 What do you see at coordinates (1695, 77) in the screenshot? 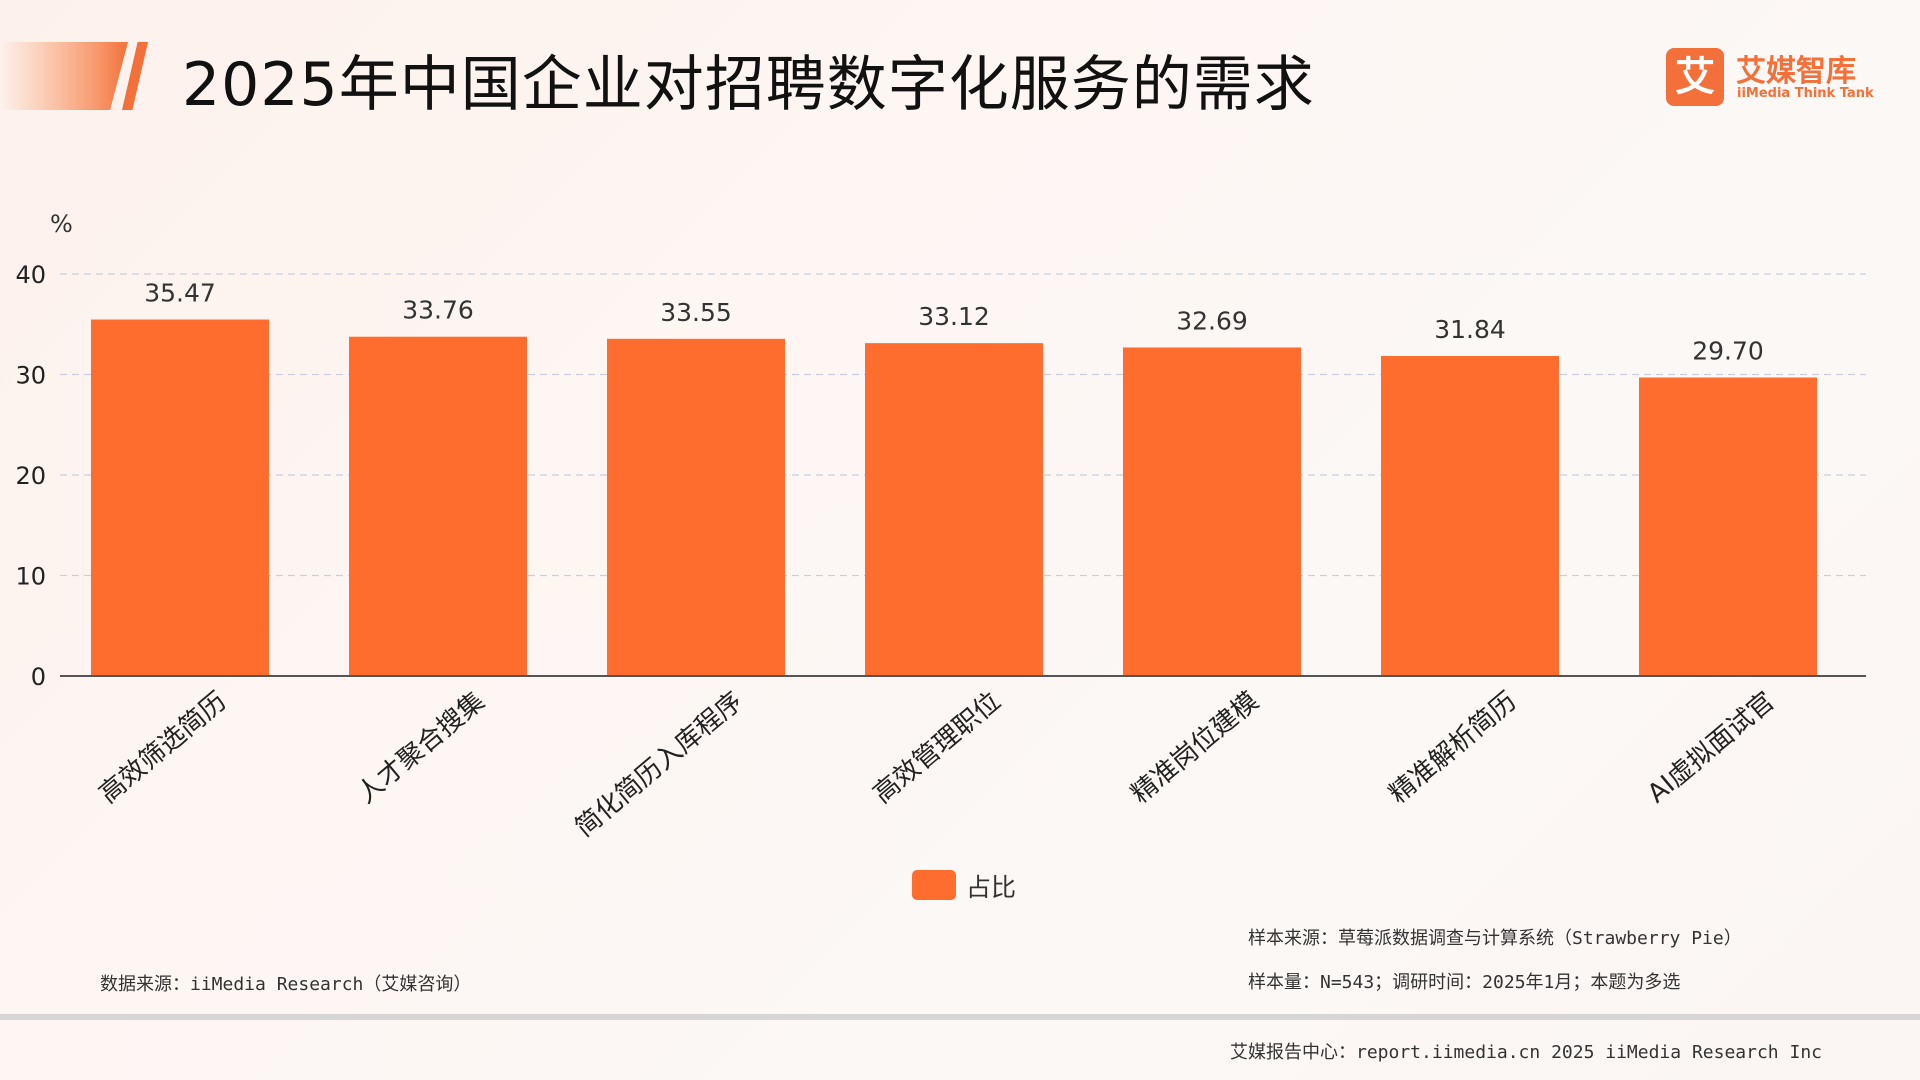
I see `brand-logo-icon: 艾` at bounding box center [1695, 77].